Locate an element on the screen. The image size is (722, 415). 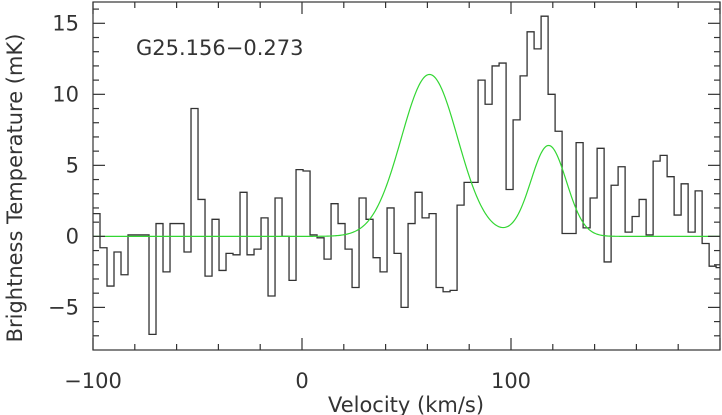
x-tick-label: 0 is located at coordinates (301, 381).